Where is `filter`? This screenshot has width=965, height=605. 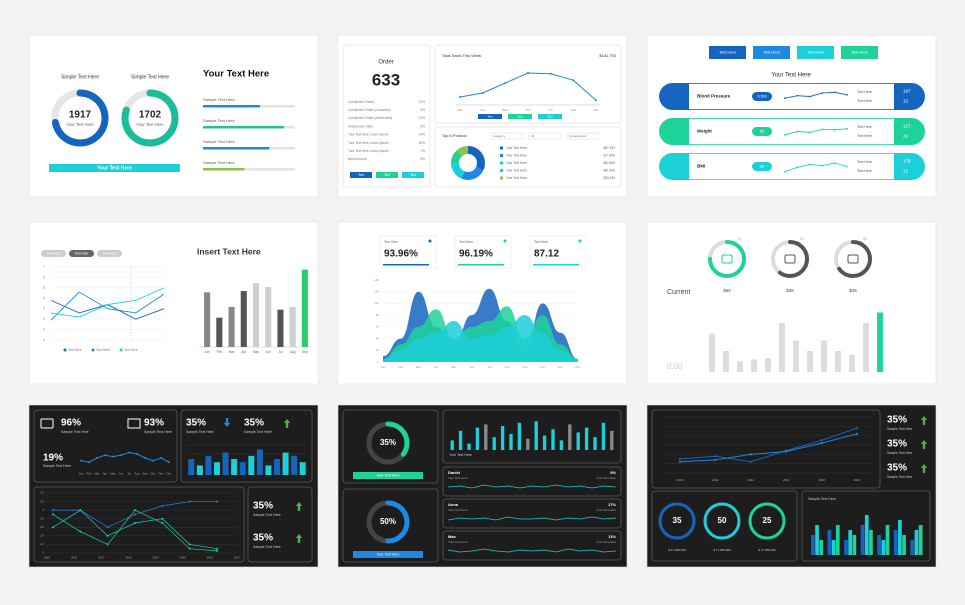 filter is located at coordinates (583, 136).